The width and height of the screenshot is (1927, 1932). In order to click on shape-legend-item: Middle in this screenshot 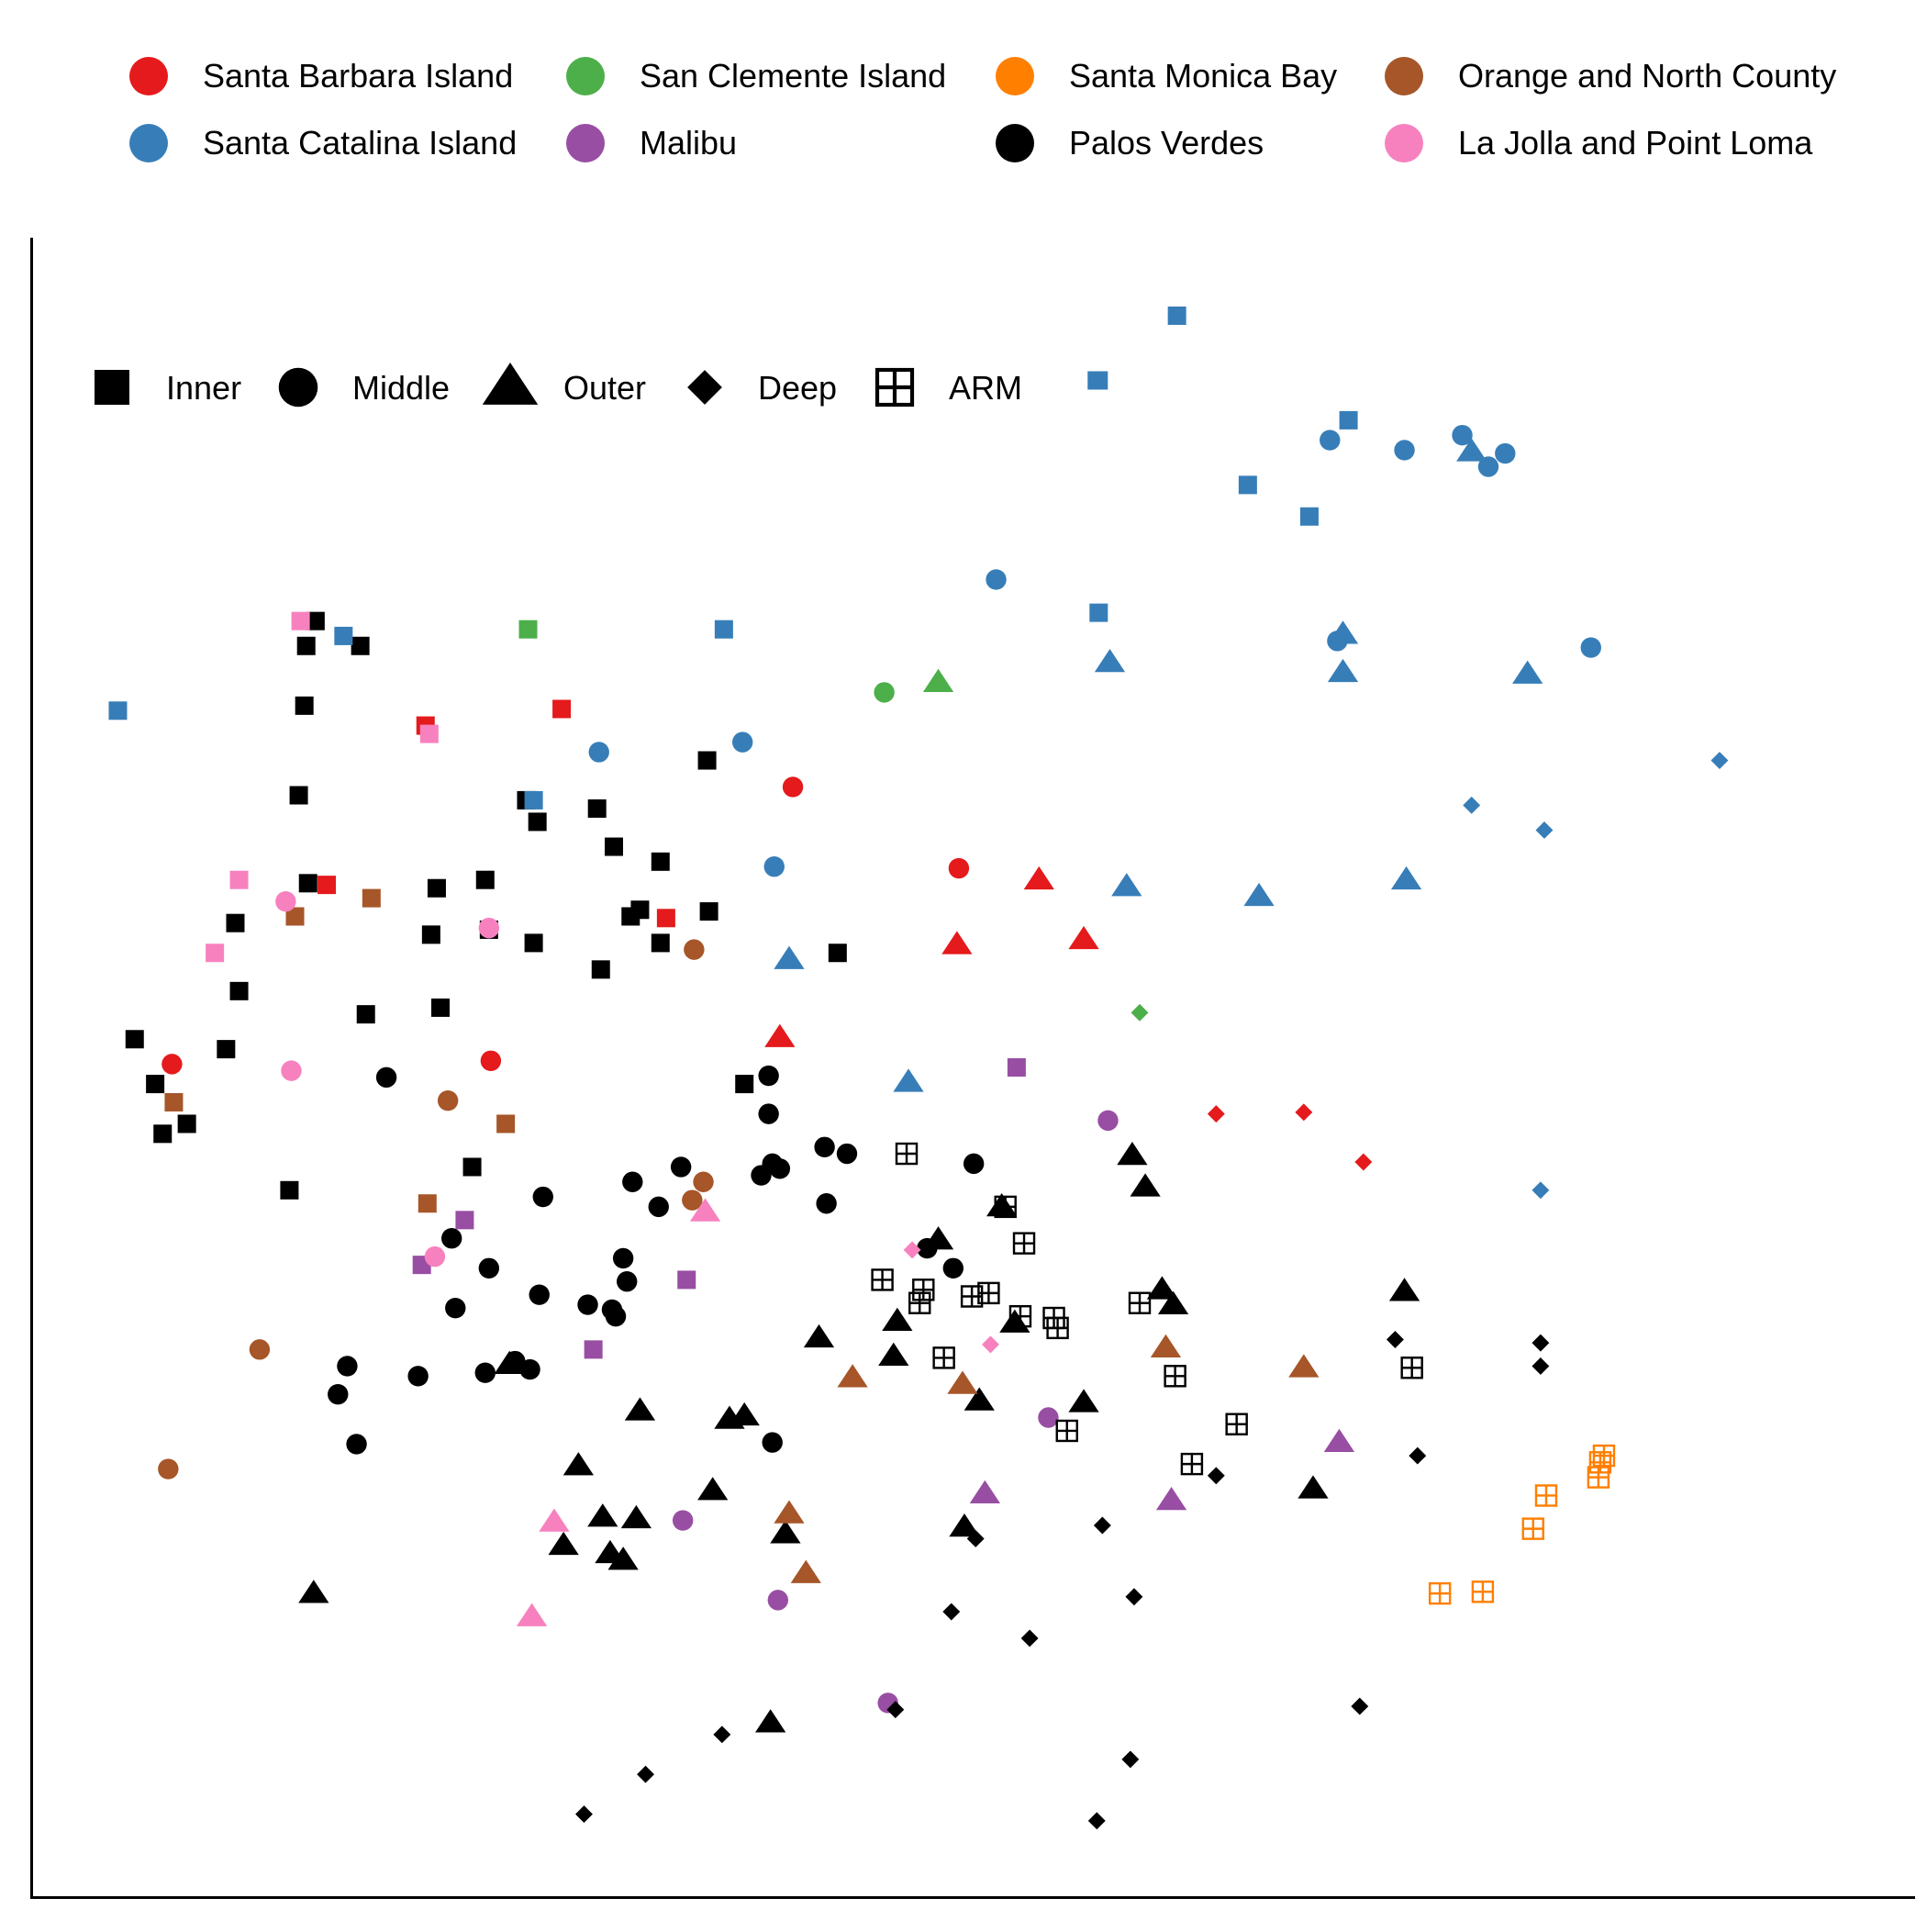, I will do `click(364, 387)`.